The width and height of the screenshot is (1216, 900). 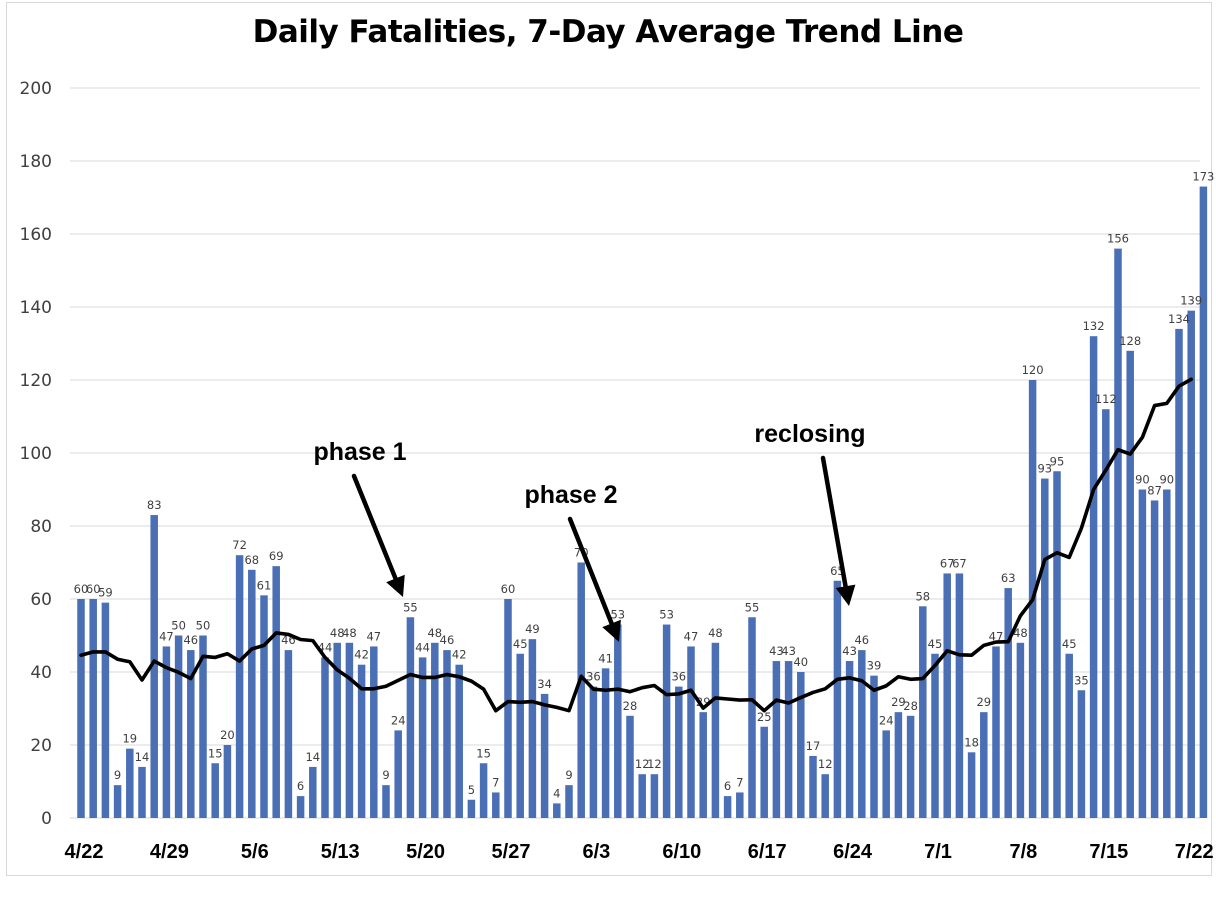 I want to click on bar-data-label: 90, so click(x=1142, y=480).